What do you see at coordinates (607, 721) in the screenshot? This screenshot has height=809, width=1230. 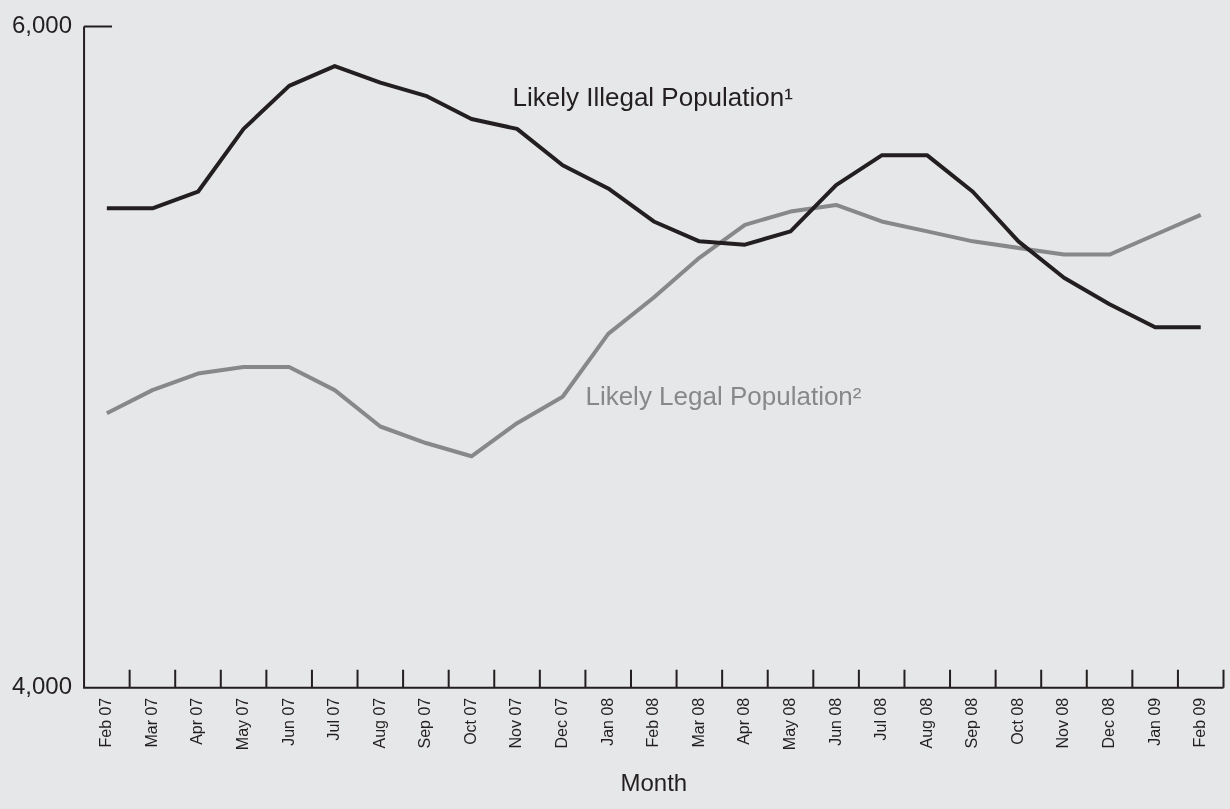 I see `x-tick-label: Jan 08` at bounding box center [607, 721].